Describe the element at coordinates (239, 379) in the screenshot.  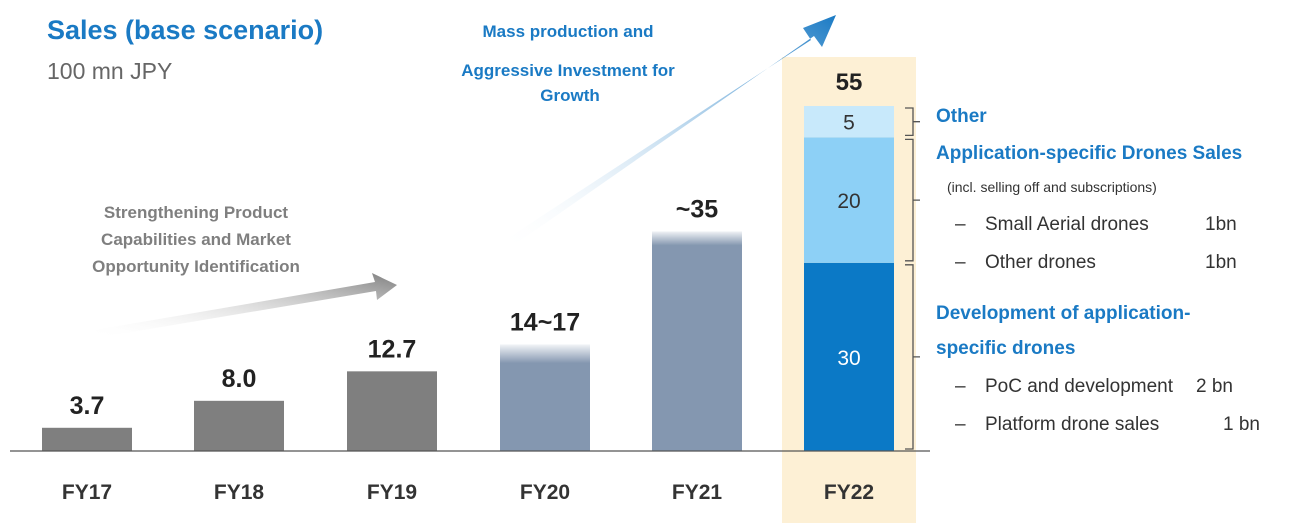
I see `bar-value-label: 8.0` at that location.